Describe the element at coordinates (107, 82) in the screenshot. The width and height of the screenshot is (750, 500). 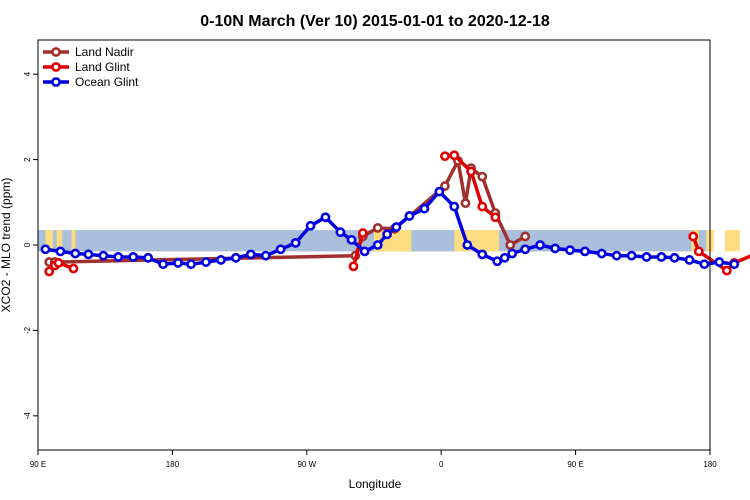
I see `legend-label: Ocean Glint` at that location.